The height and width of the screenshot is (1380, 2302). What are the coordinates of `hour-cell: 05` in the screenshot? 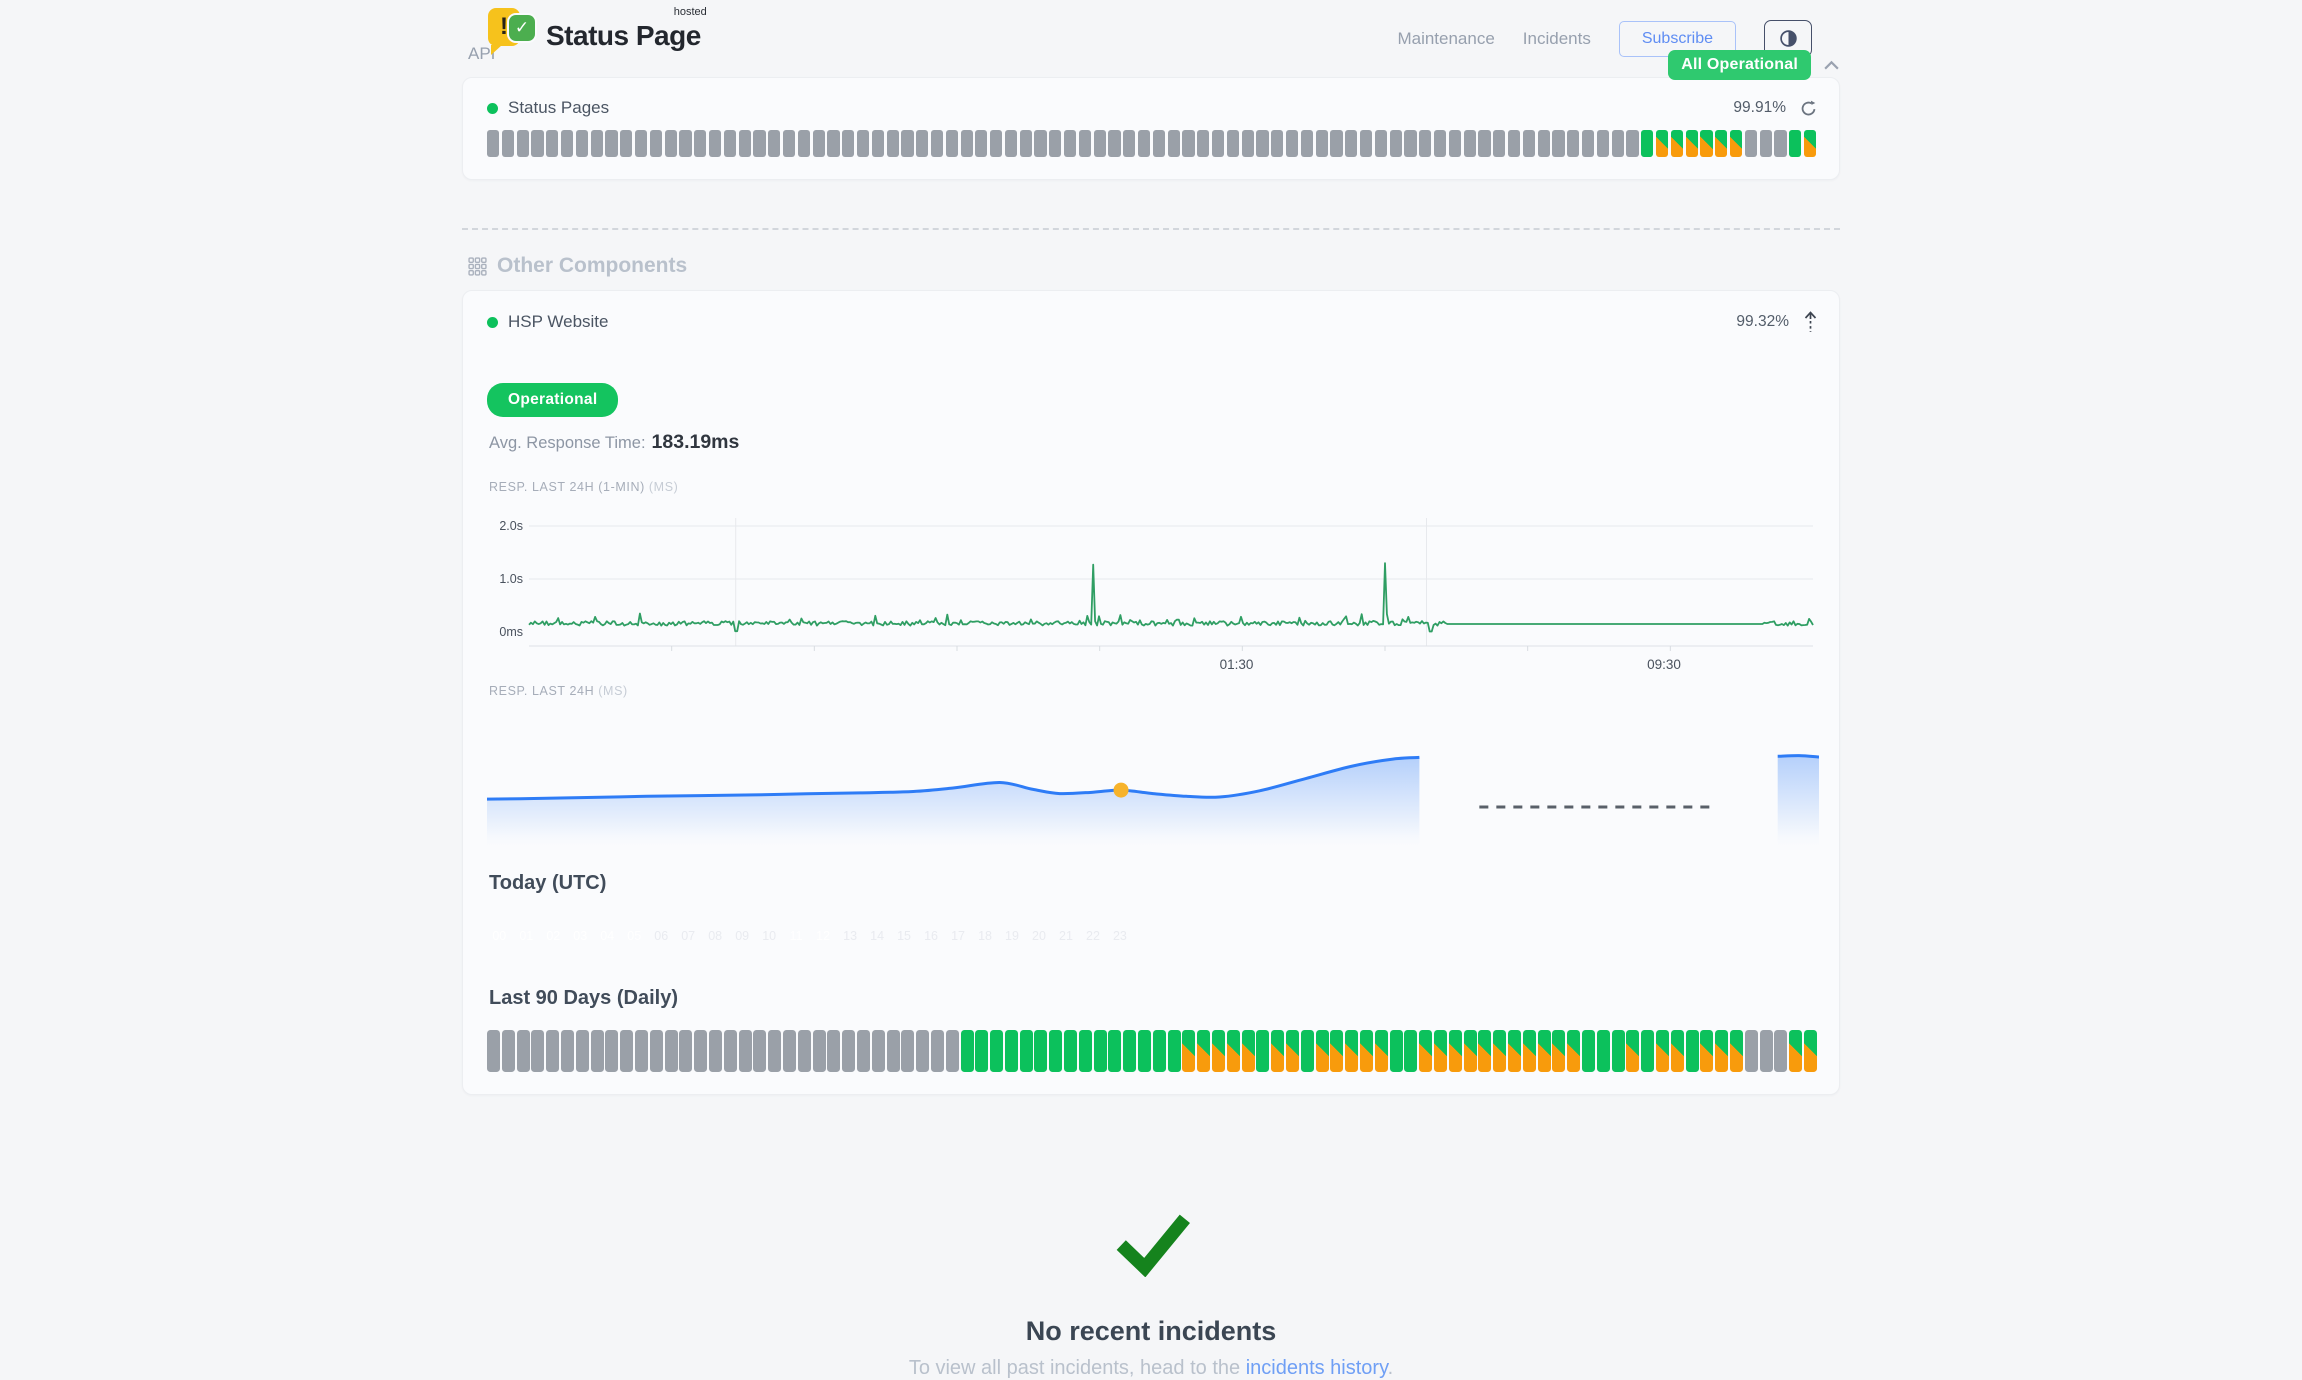 It's located at (634, 936).